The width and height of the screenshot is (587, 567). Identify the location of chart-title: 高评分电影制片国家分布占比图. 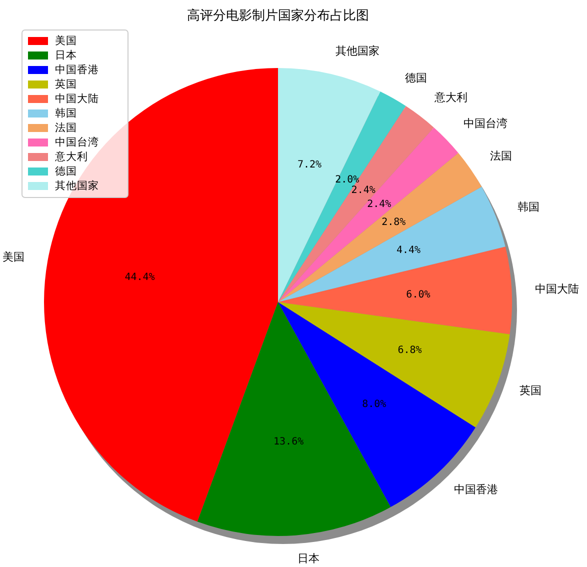
(278, 16).